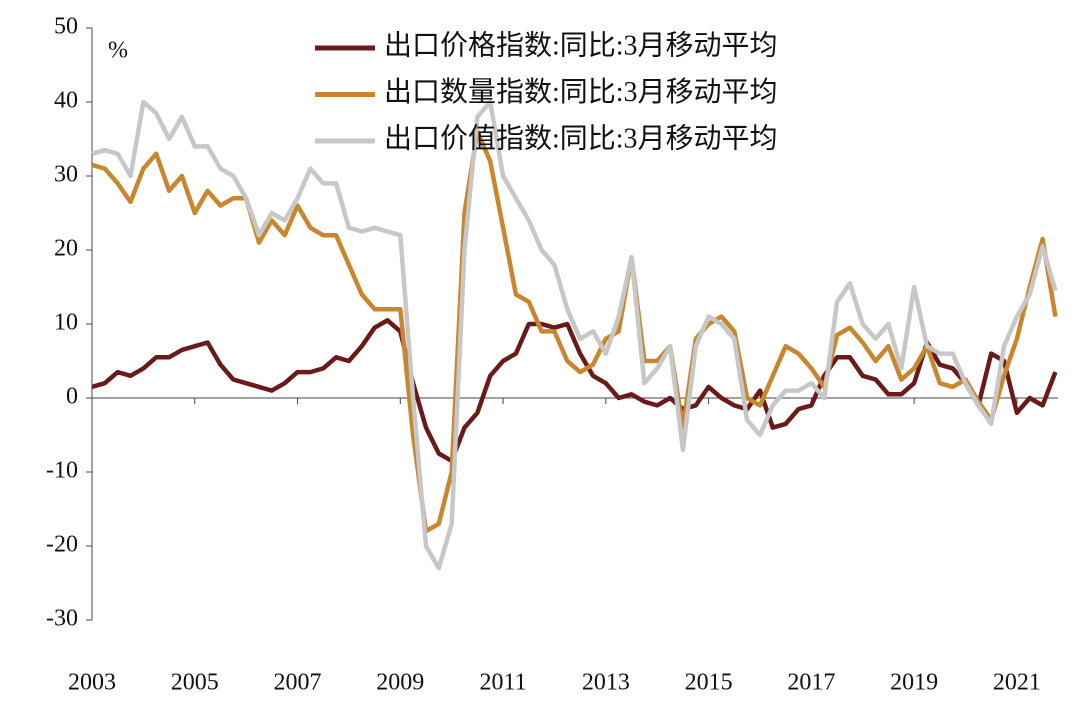  I want to click on x-tick-label: 2019, so click(914, 683).